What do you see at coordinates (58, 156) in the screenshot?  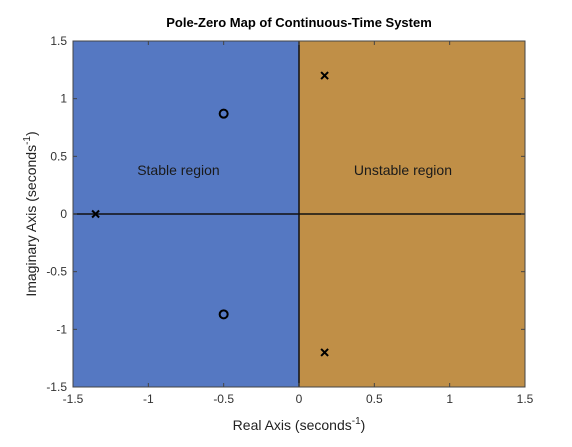 I see `y-tick-label: 0.5` at bounding box center [58, 156].